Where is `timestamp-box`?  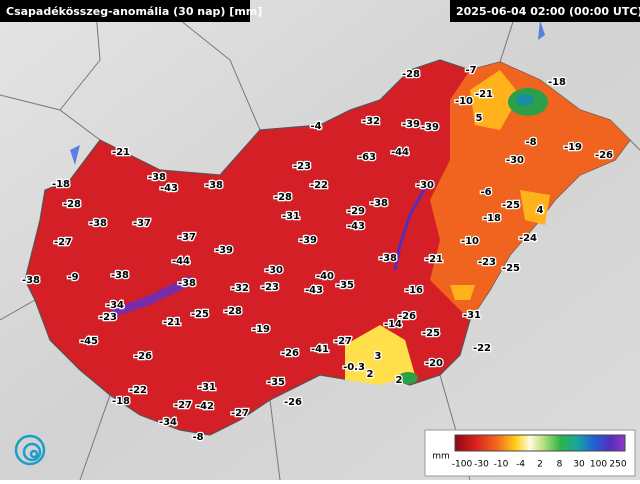
timestamp-box is located at coordinates (545, 11).